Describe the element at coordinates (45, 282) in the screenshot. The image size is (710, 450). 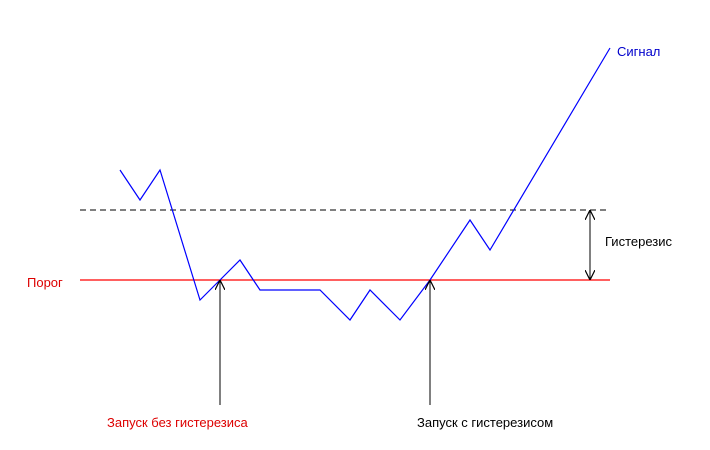
I see `threshold-label: Порог` at that location.